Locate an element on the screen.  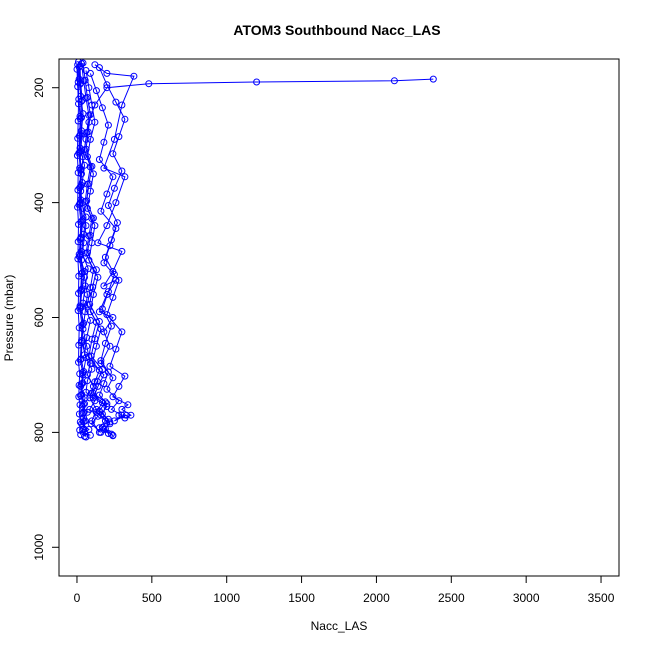
x-tick-label: 3500 is located at coordinates (601, 598).